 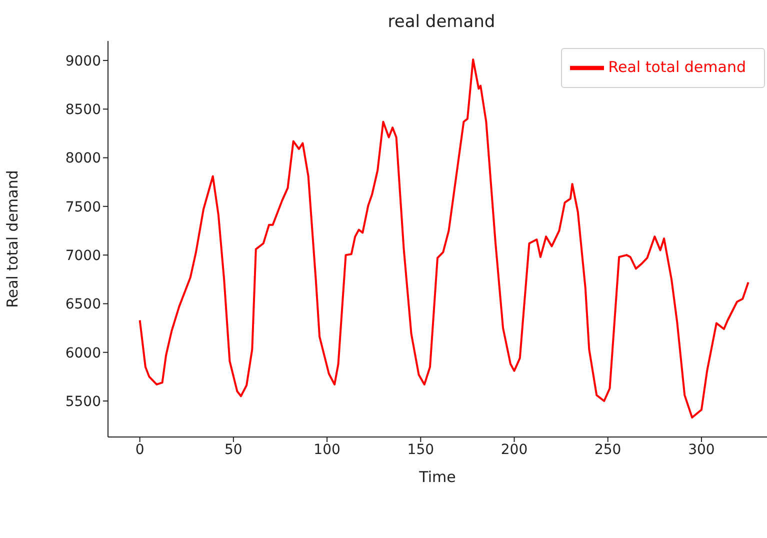 What do you see at coordinates (83, 304) in the screenshot?
I see `y-tick-label: 6500` at bounding box center [83, 304].